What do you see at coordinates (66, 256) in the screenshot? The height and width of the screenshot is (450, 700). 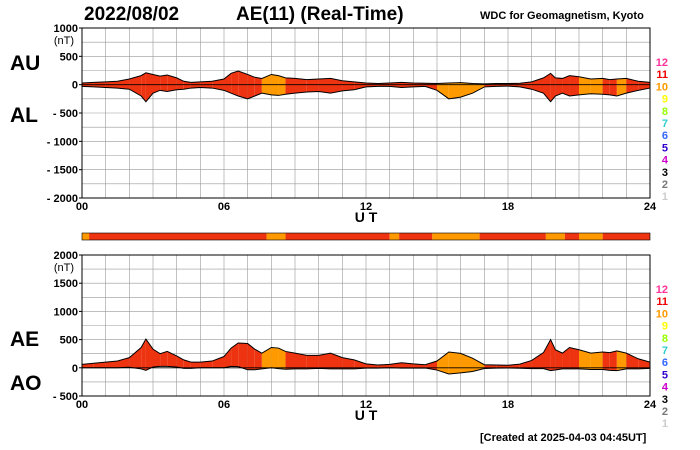 I see `panel2-y-tick-label: 2000` at bounding box center [66, 256].